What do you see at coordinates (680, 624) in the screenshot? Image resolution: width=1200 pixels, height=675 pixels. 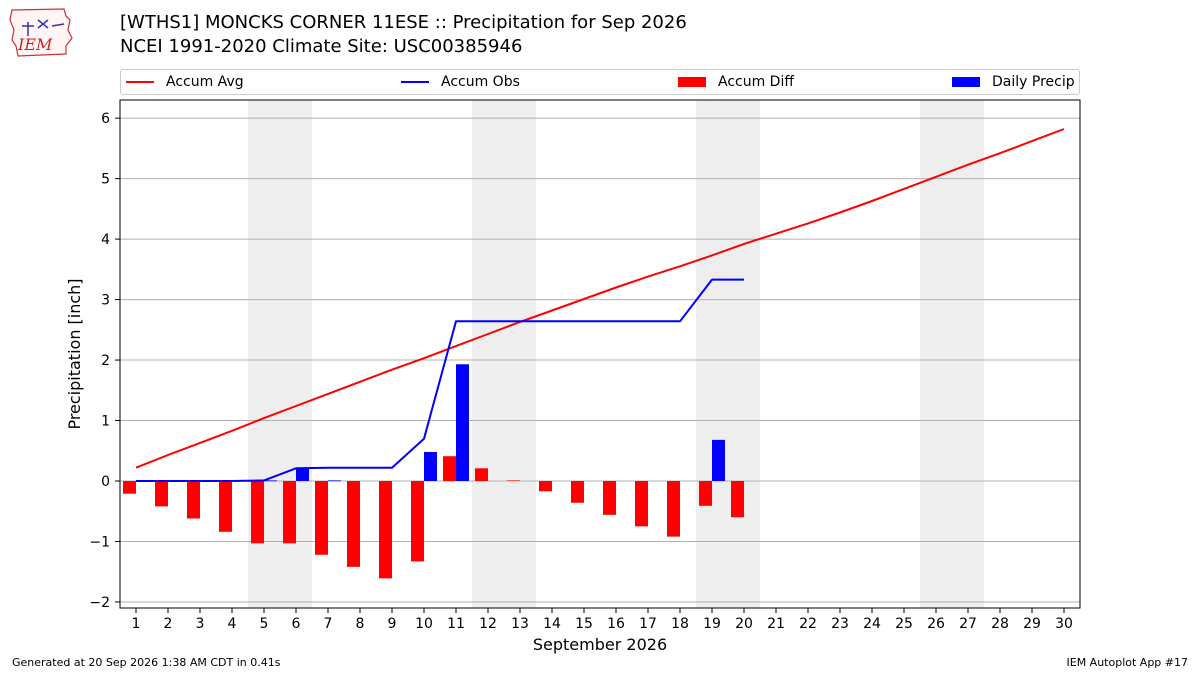 I see `x-tick-label-18: 18` at bounding box center [680, 624].